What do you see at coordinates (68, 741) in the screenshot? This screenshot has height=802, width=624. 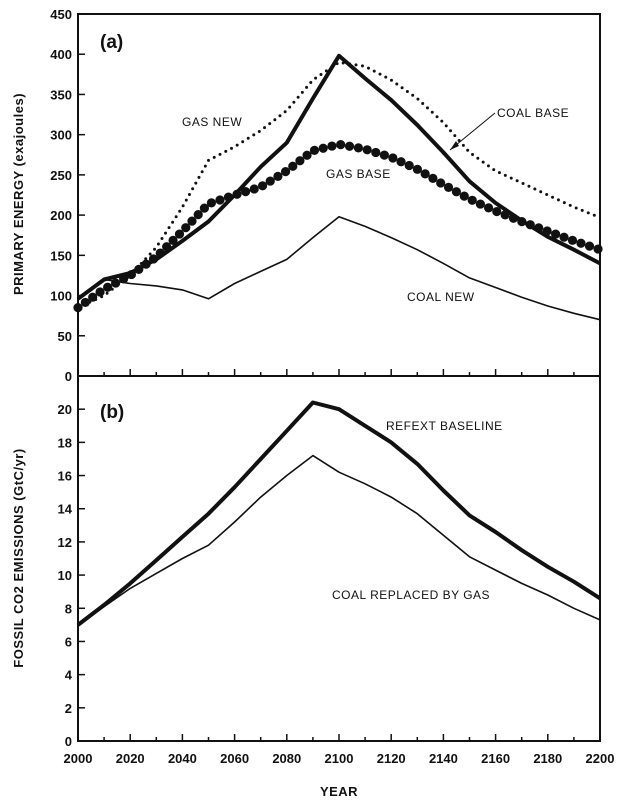 I see `panel-b-y-tick-label: 0` at bounding box center [68, 741].